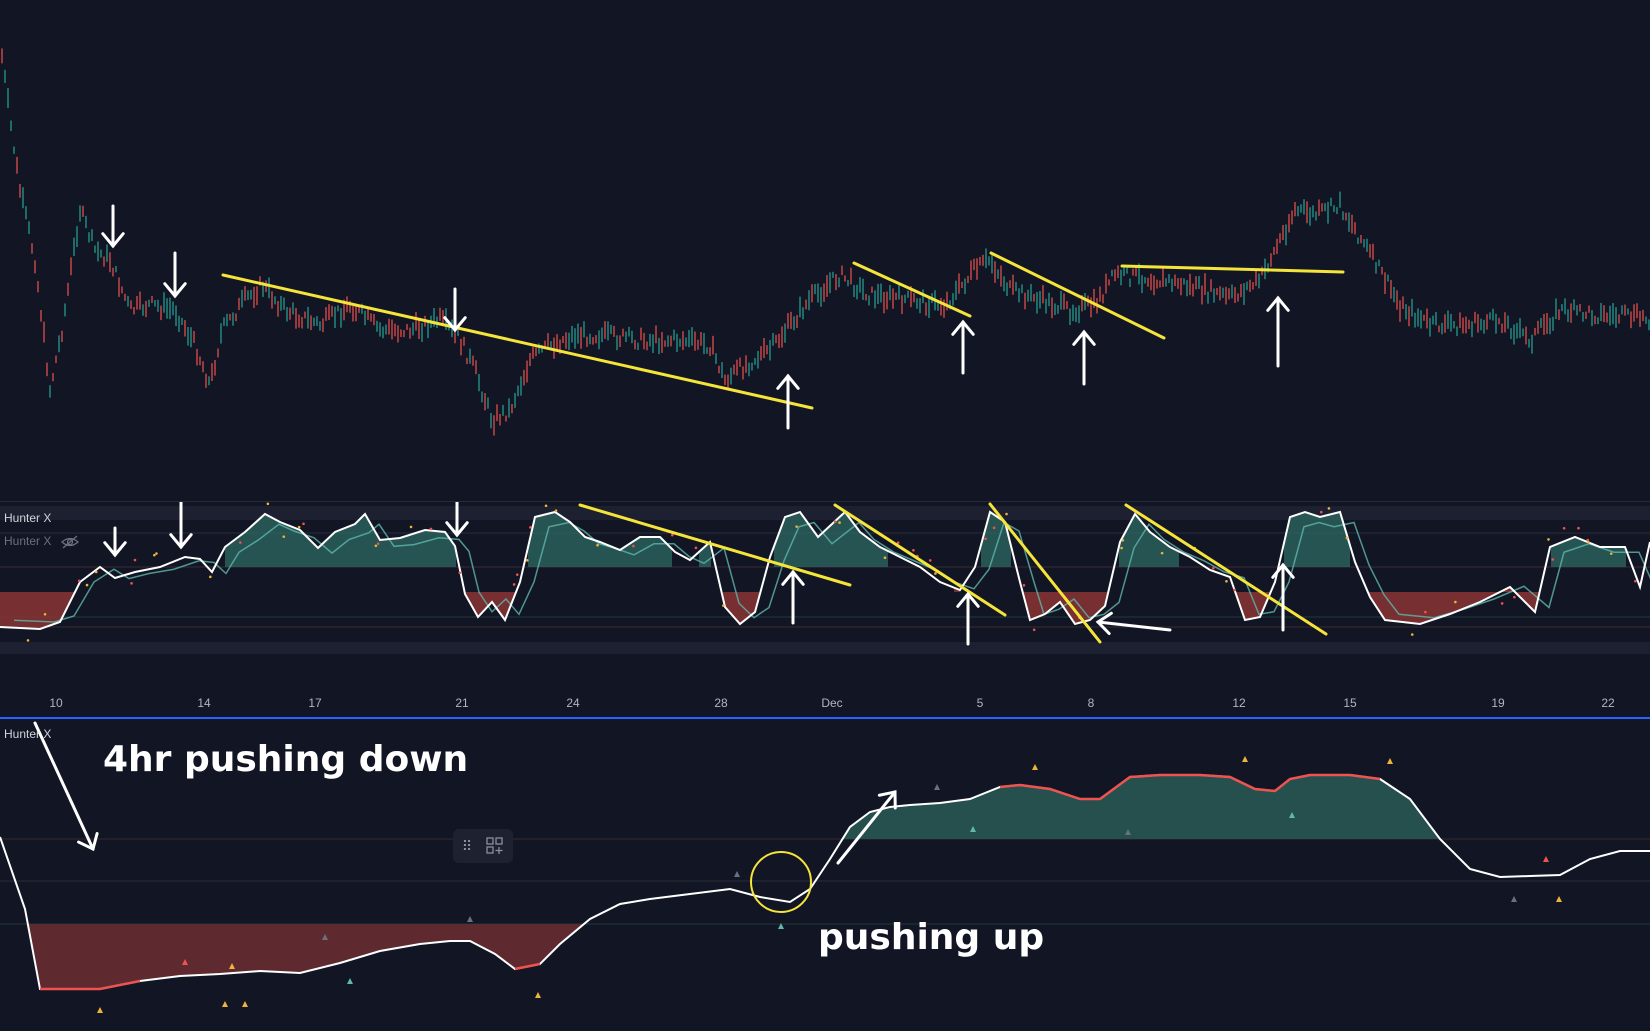 This screenshot has width=1650, height=1031. Describe the element at coordinates (1608, 703) in the screenshot. I see `time-axis-tick: 22` at that location.